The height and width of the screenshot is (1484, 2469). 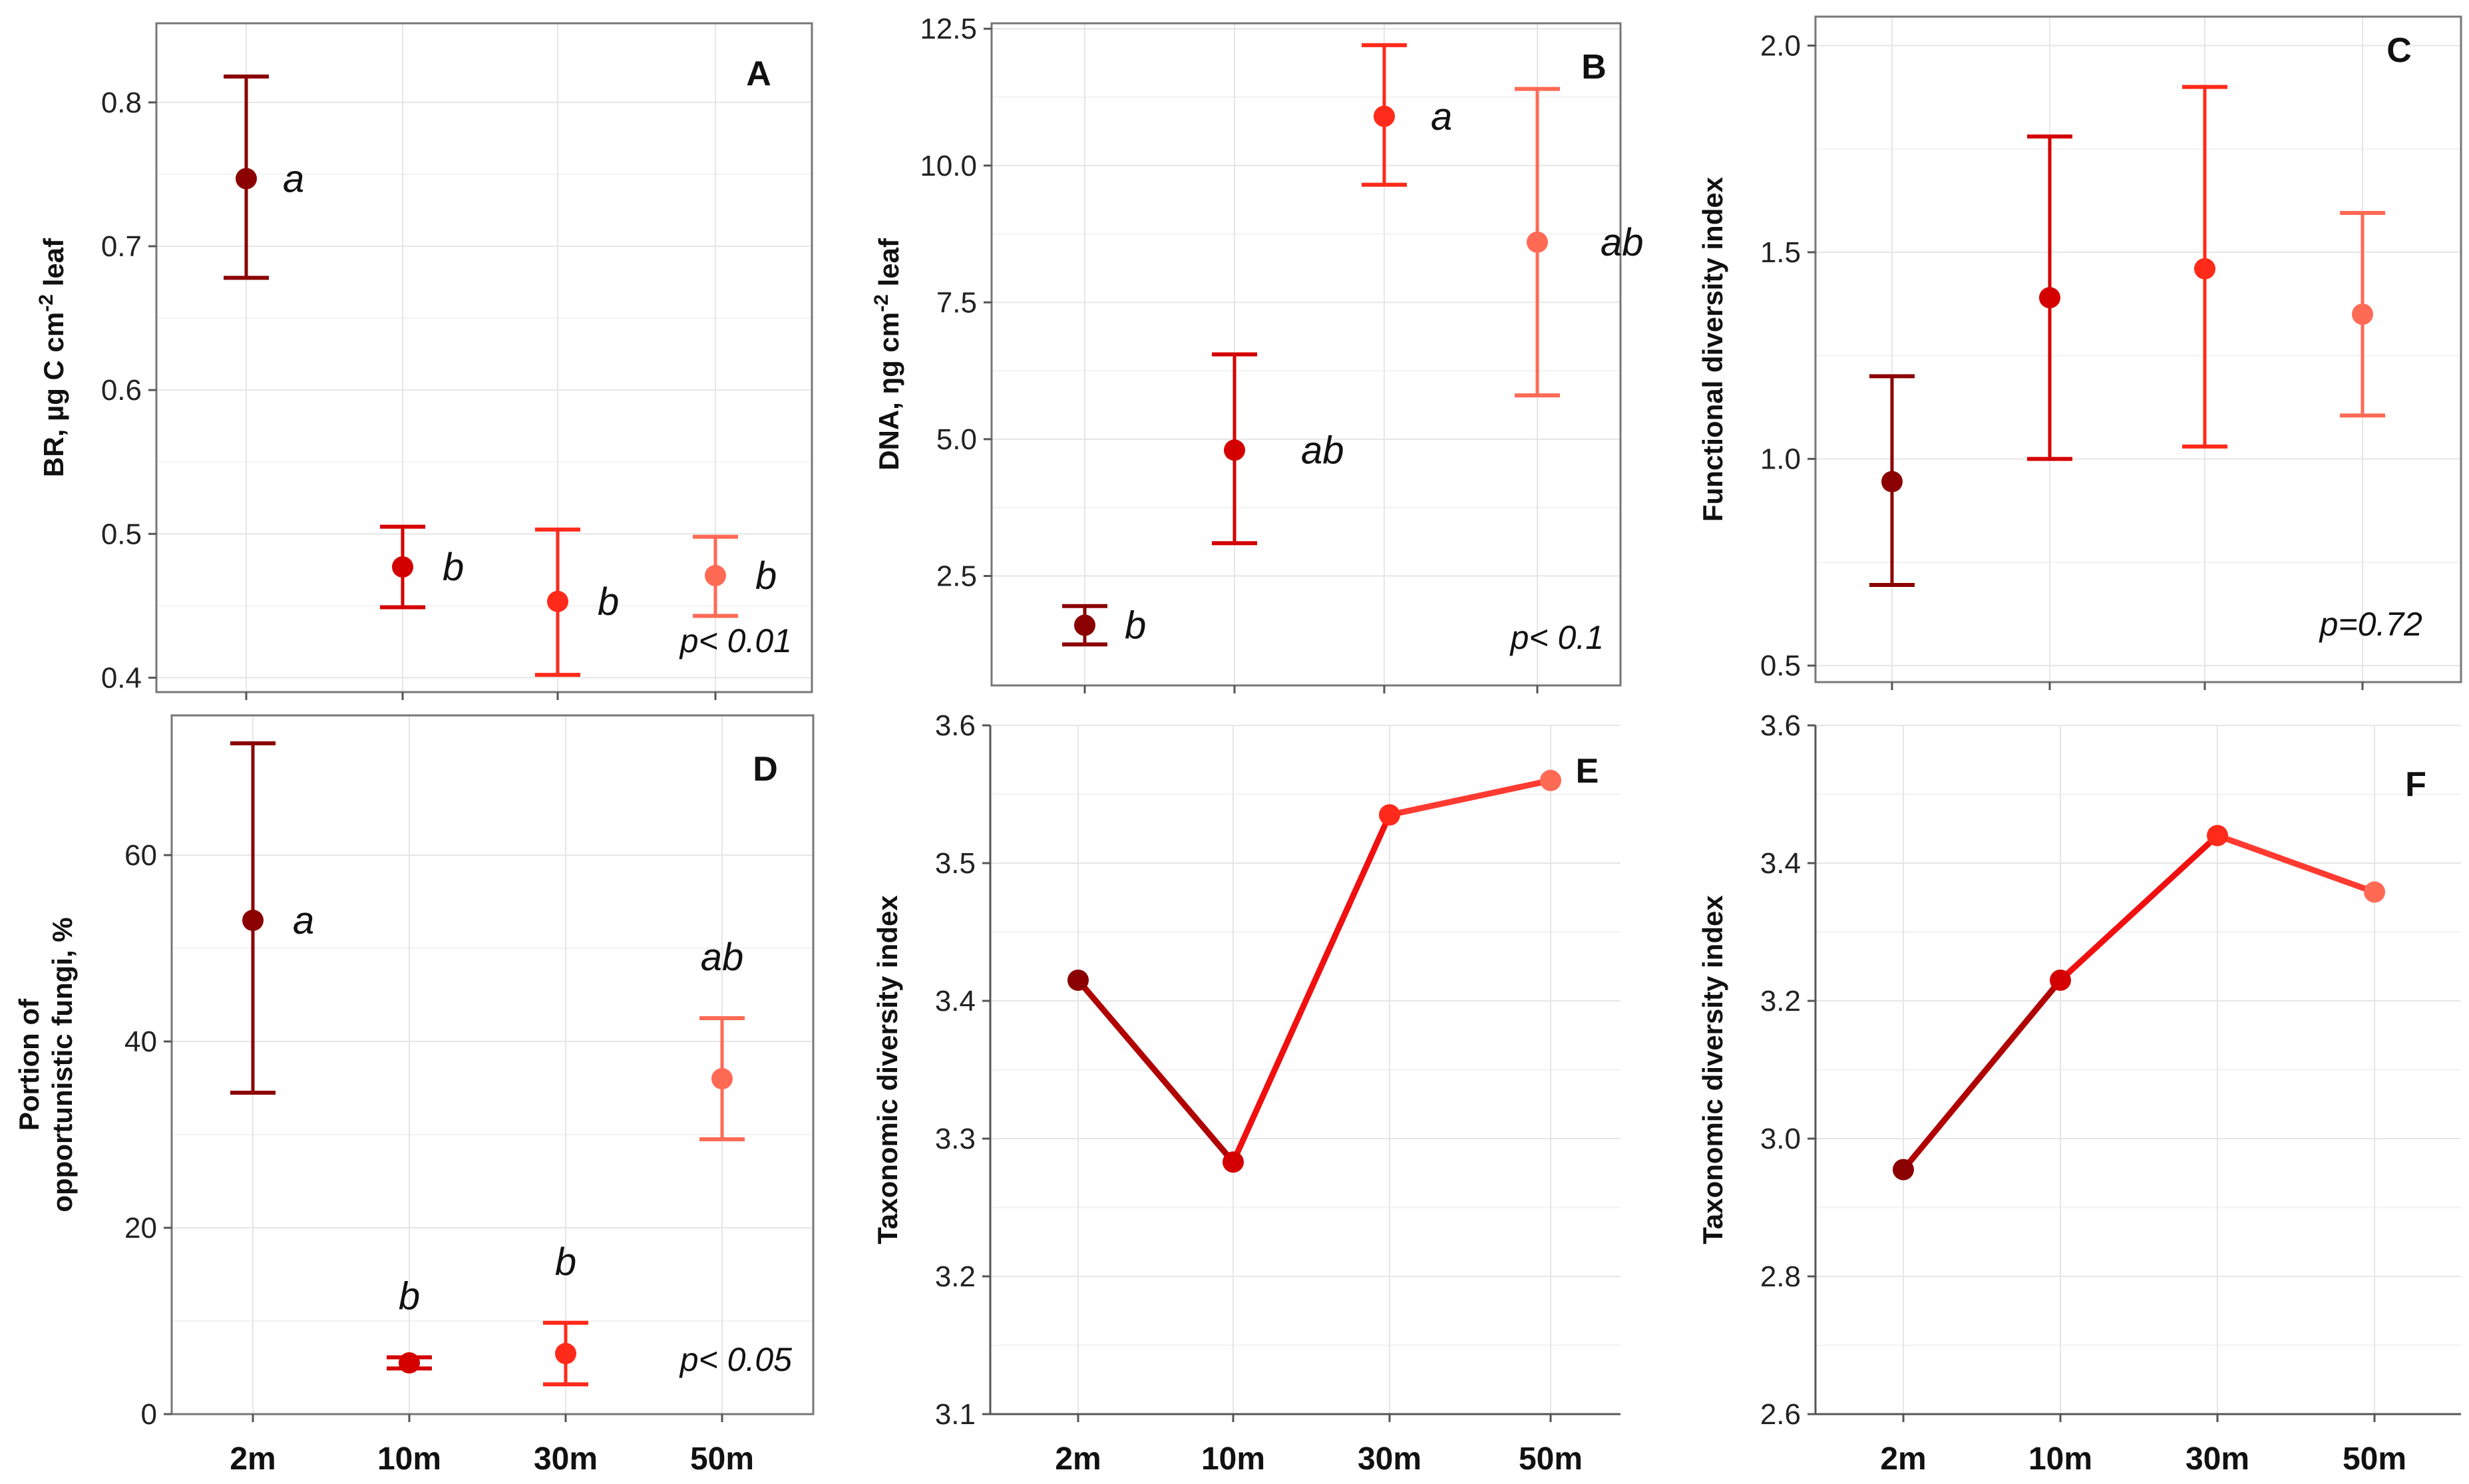 What do you see at coordinates (948, 29) in the screenshot?
I see `y-tick-label: 12.5` at bounding box center [948, 29].